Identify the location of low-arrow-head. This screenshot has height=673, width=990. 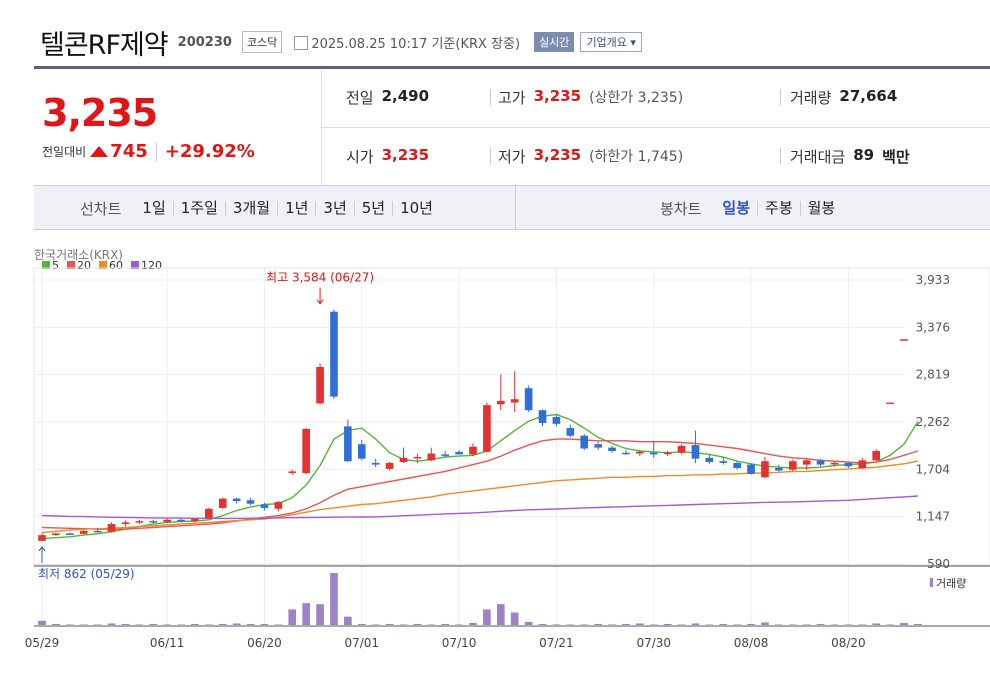
(42, 549).